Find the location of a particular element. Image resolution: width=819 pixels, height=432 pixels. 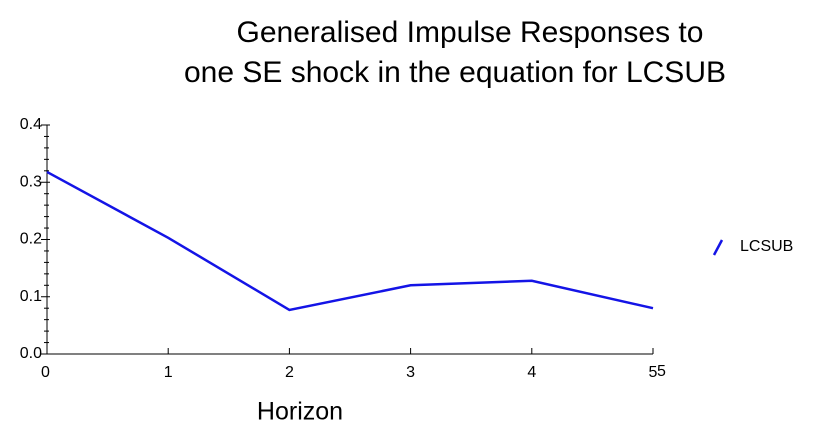

x-end-label: 5 is located at coordinates (661, 371).